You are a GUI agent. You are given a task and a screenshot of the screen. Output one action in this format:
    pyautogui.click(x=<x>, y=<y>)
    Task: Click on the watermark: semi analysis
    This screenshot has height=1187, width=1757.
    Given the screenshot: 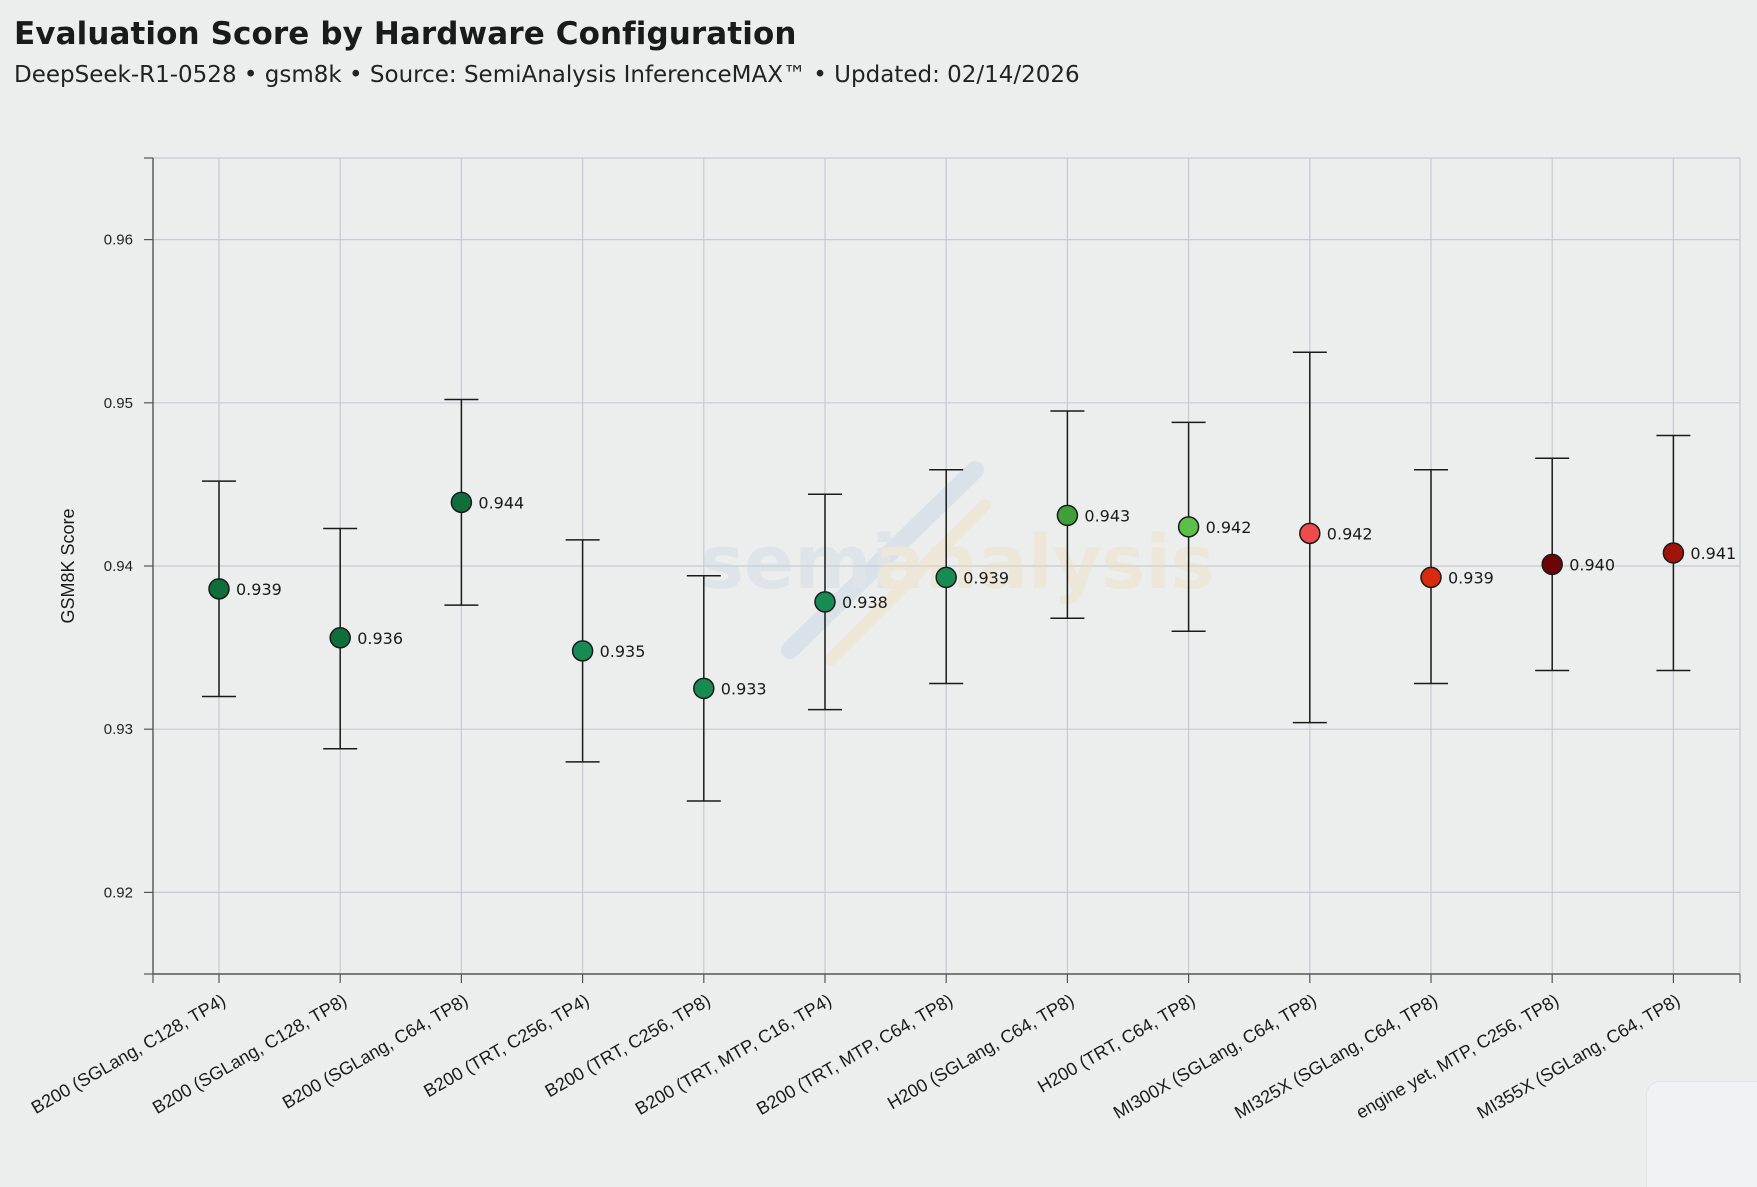 What is the action you would take?
    pyautogui.click(x=957, y=563)
    